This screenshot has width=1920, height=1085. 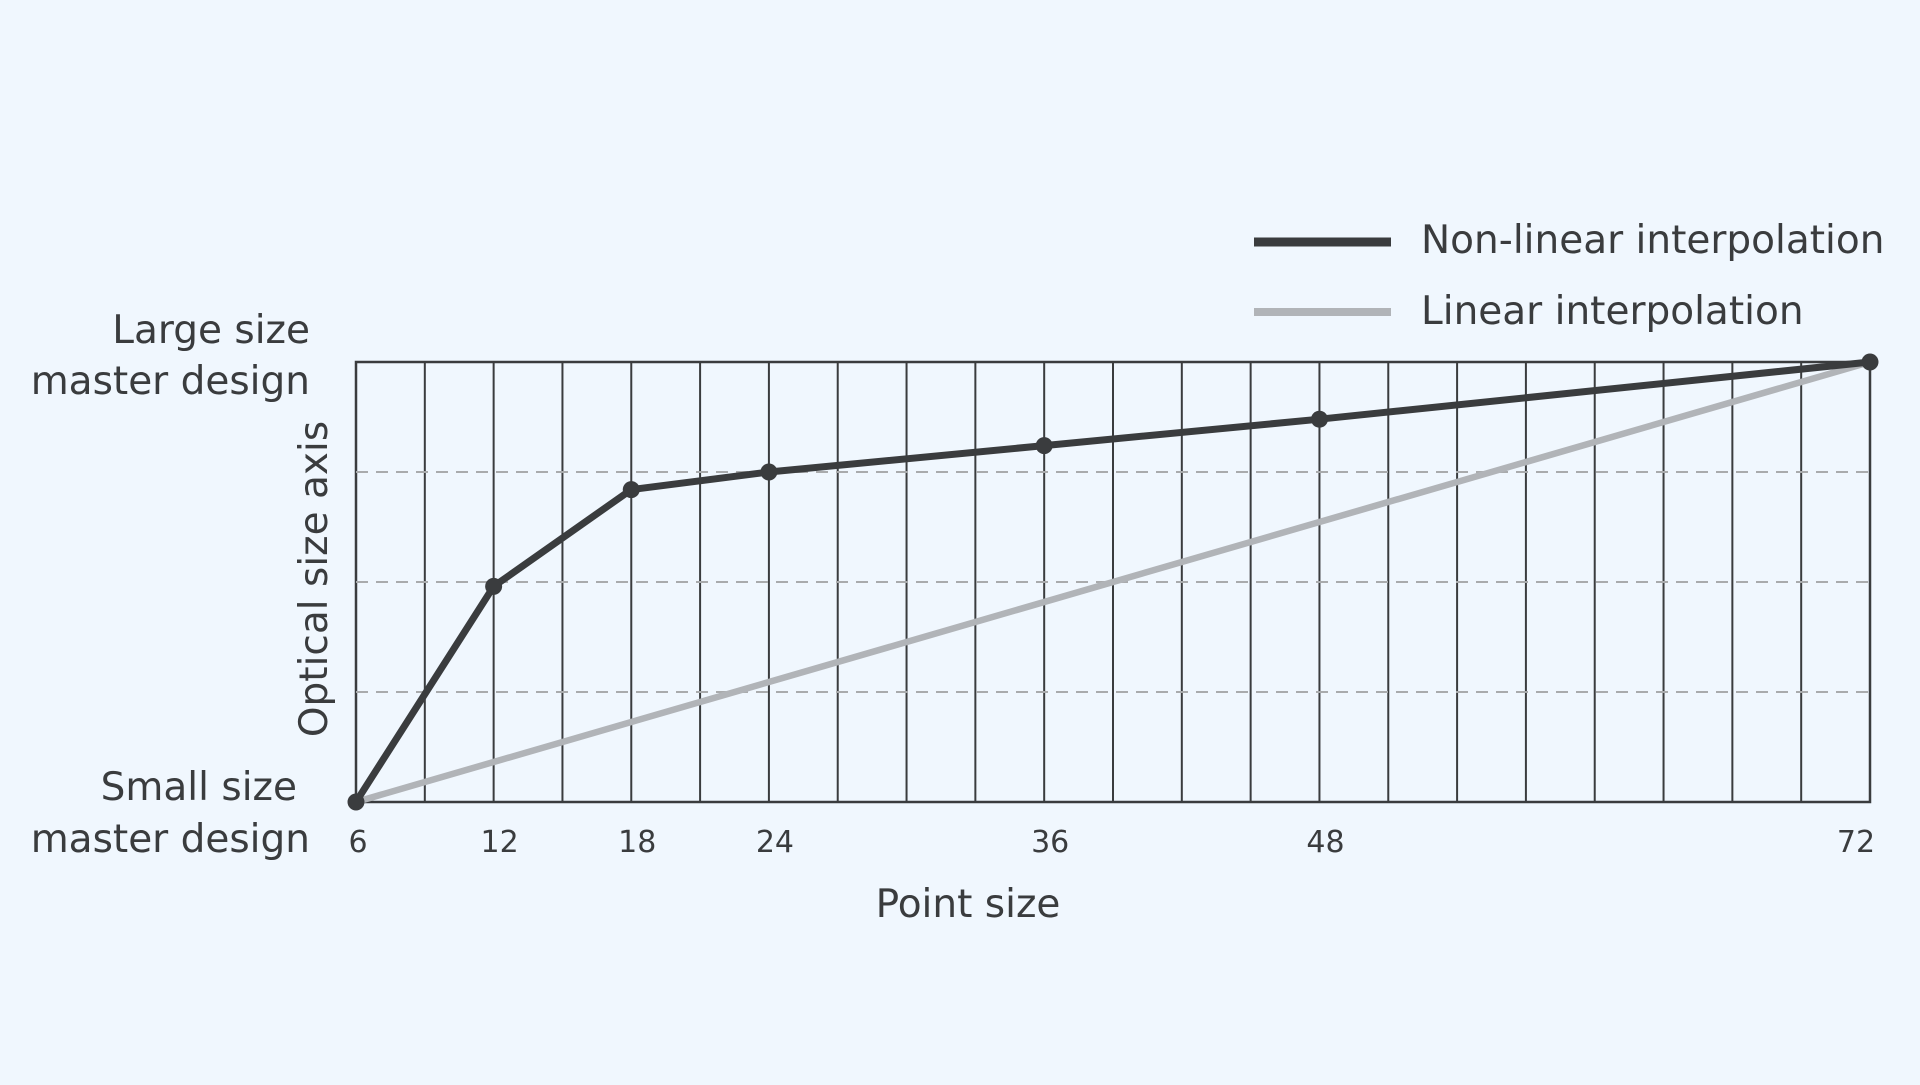 I want to click on y-bottom-label-line1: Small size, so click(x=199, y=787).